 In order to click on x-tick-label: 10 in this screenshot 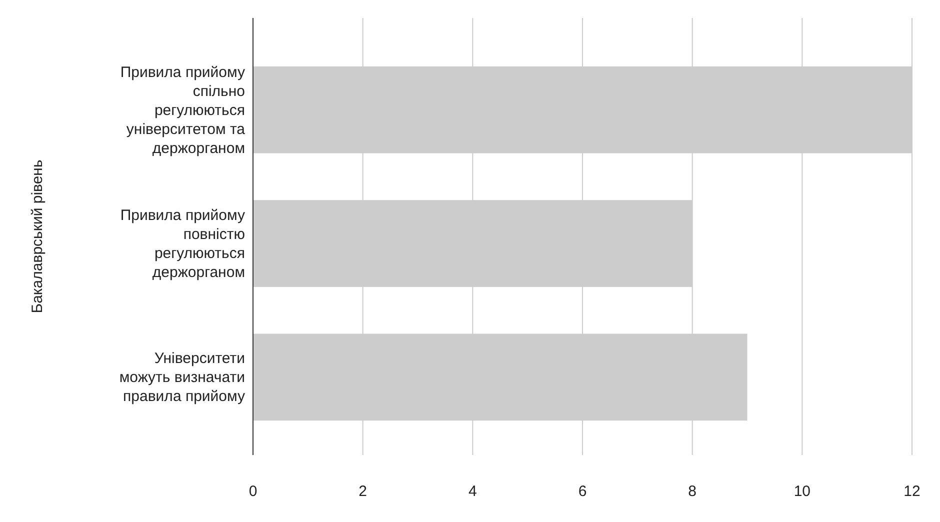, I will do `click(802, 491)`.